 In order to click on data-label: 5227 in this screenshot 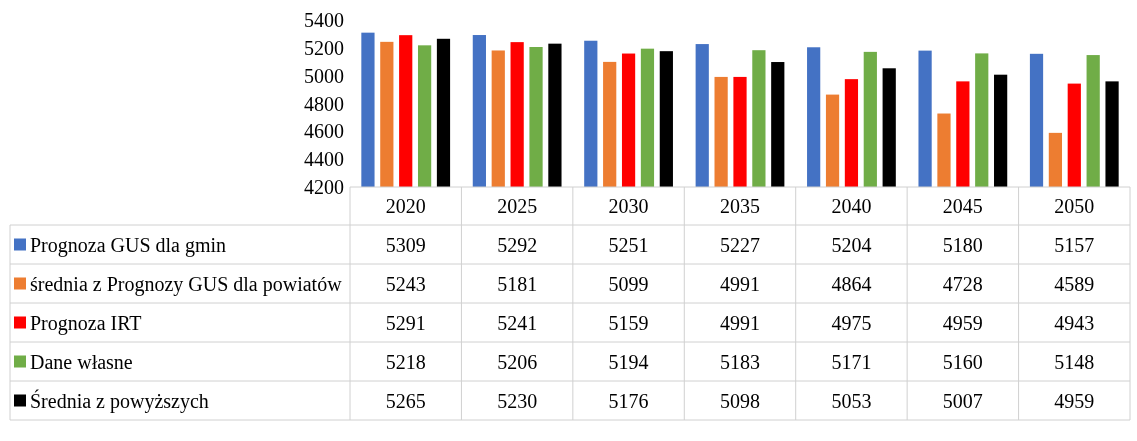, I will do `click(740, 244)`.